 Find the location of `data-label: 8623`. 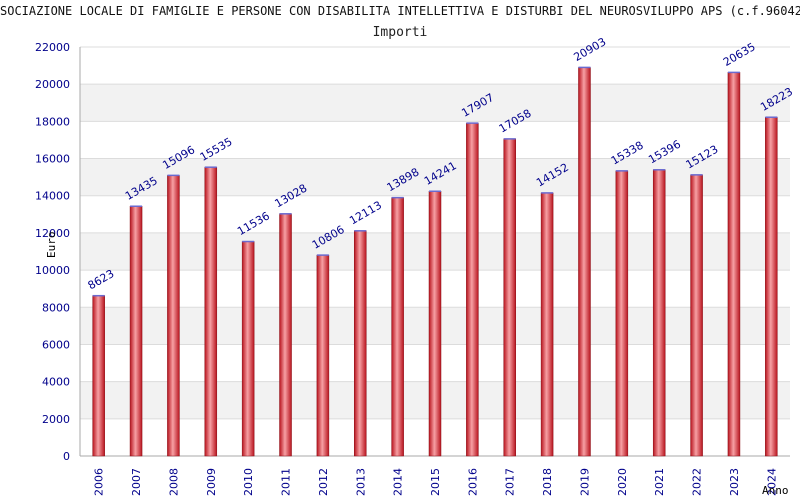

data-label: 8623 is located at coordinates (101, 279).